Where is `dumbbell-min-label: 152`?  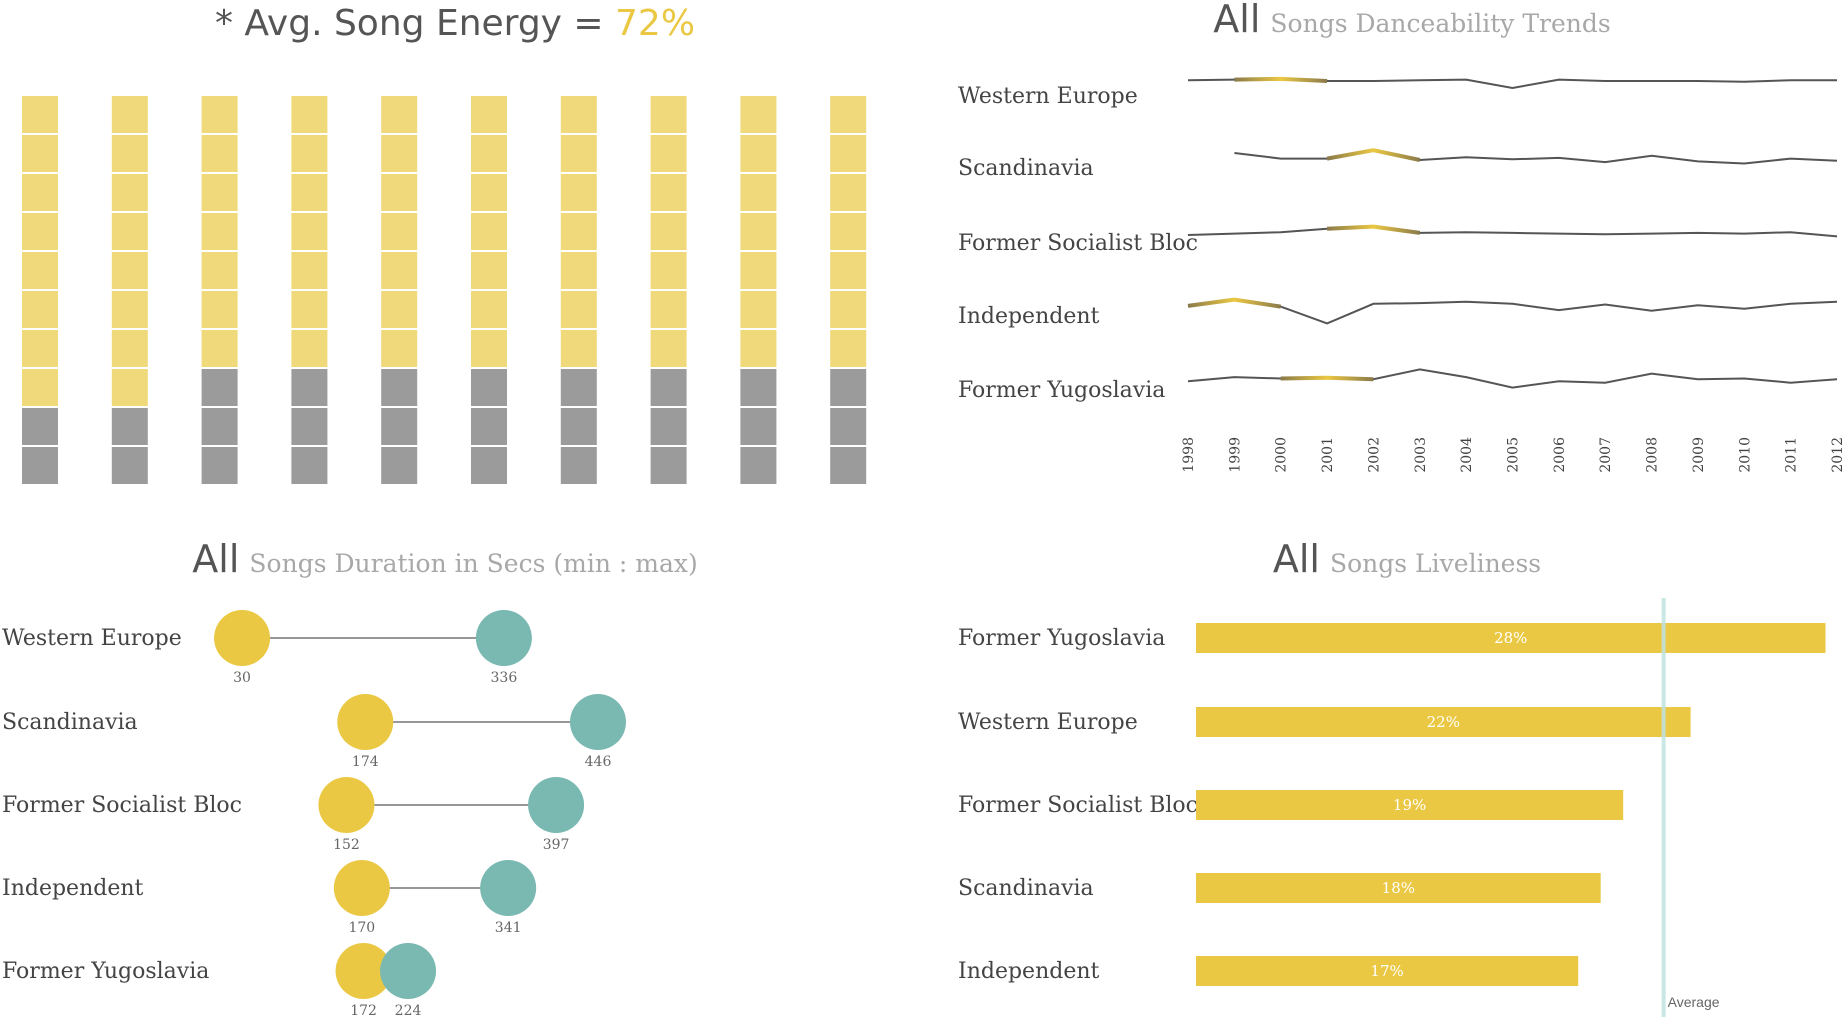 dumbbell-min-label: 152 is located at coordinates (346, 845).